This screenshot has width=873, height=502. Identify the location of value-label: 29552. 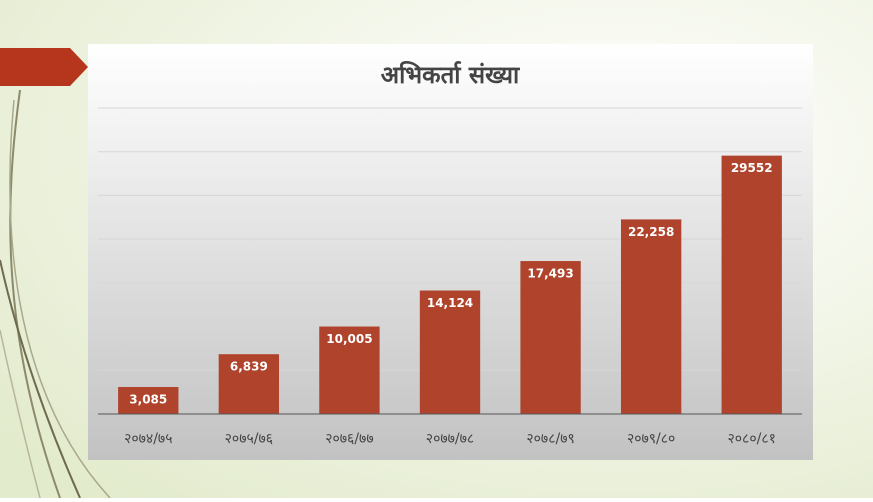
(752, 168).